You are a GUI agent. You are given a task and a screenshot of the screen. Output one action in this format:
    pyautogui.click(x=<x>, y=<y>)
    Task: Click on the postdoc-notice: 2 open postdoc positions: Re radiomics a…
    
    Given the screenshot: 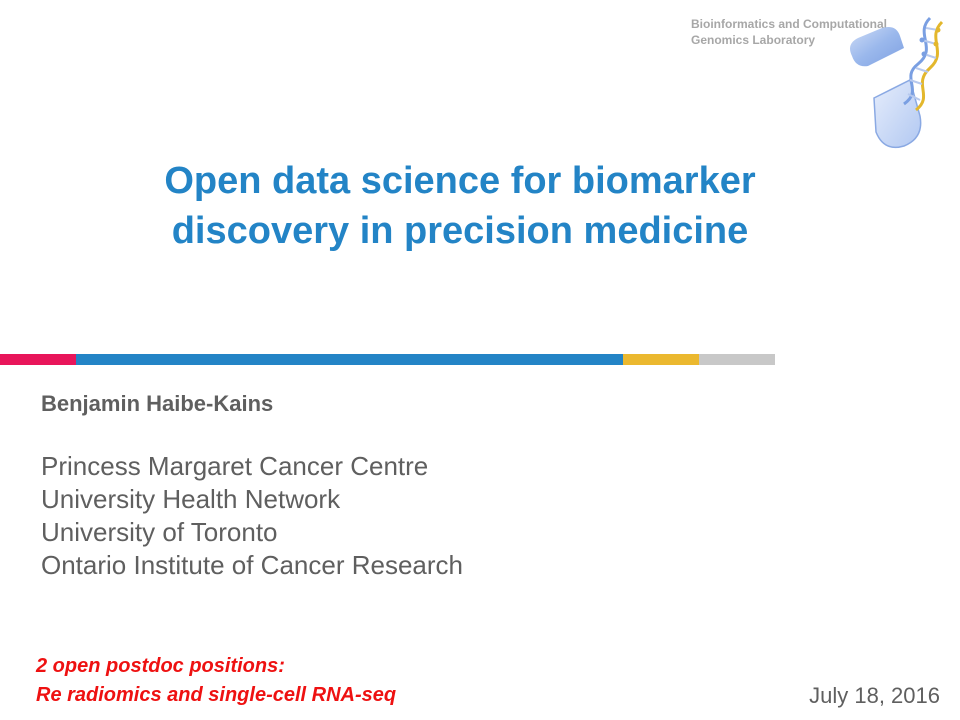 What is the action you would take?
    pyautogui.click(x=216, y=681)
    